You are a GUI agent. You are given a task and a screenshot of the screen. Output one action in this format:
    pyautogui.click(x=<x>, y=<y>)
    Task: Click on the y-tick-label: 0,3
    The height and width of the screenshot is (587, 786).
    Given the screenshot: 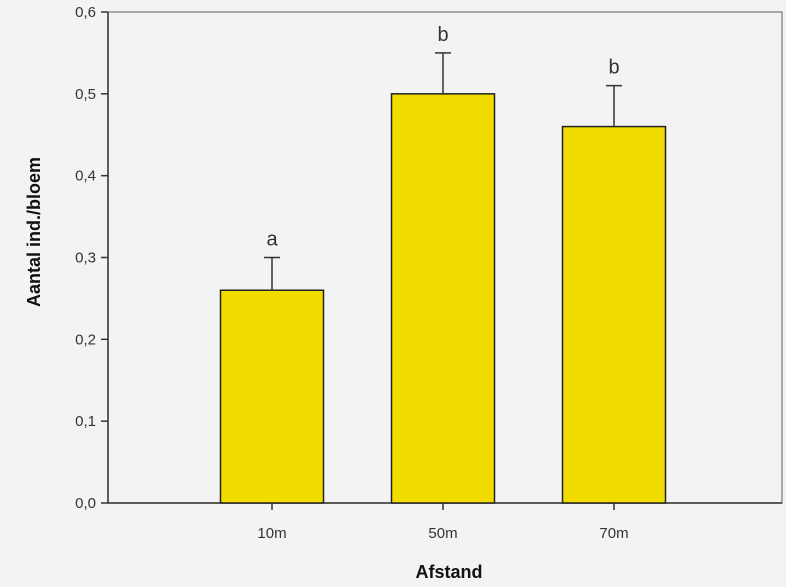 What is the action you would take?
    pyautogui.click(x=85, y=258)
    